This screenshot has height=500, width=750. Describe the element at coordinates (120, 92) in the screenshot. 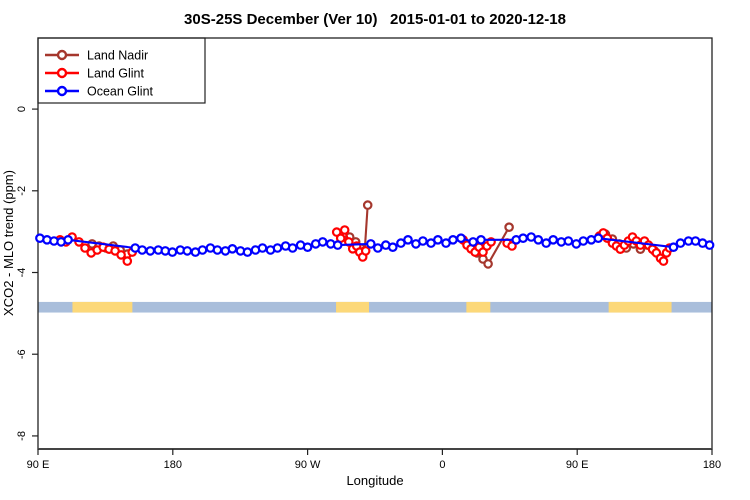

I see `legend-label: Ocean Glint` at that location.